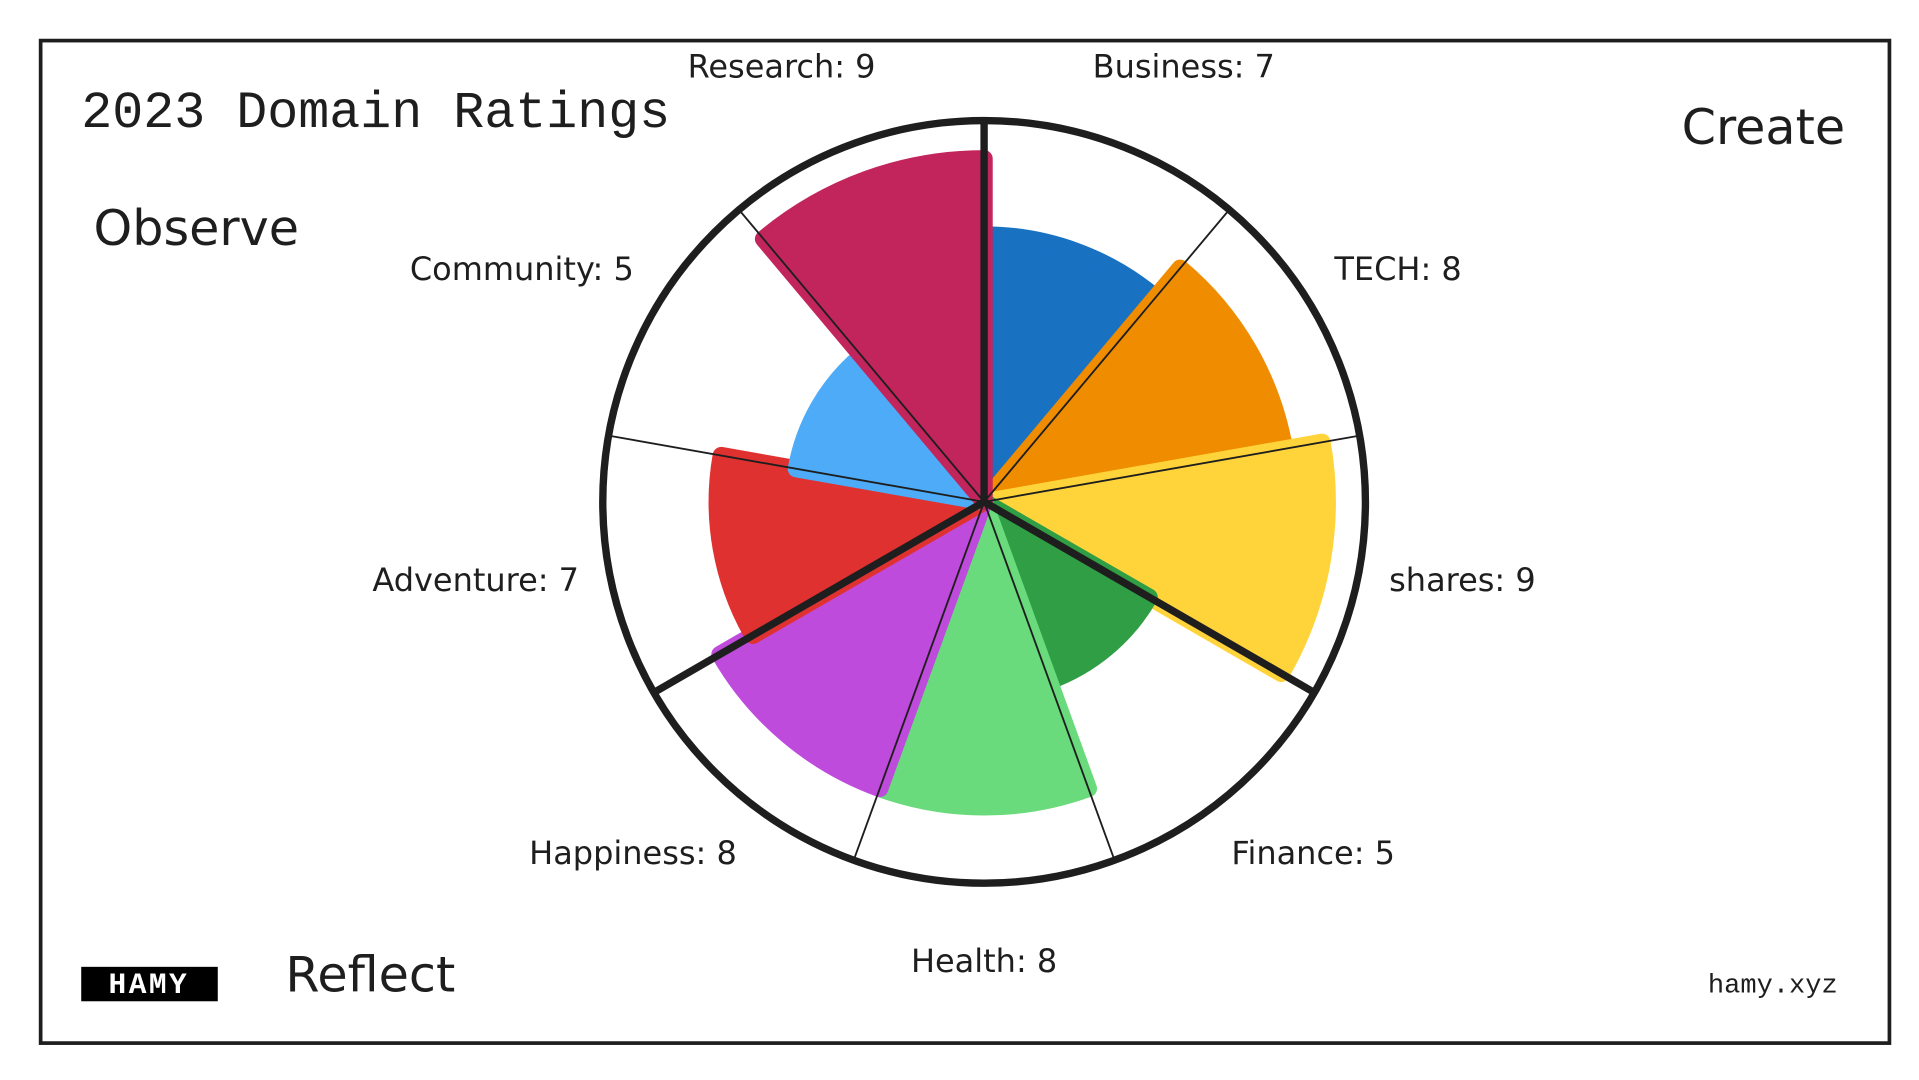 The width and height of the screenshot is (1919, 1080). I want to click on annotation: Observe, so click(196, 228).